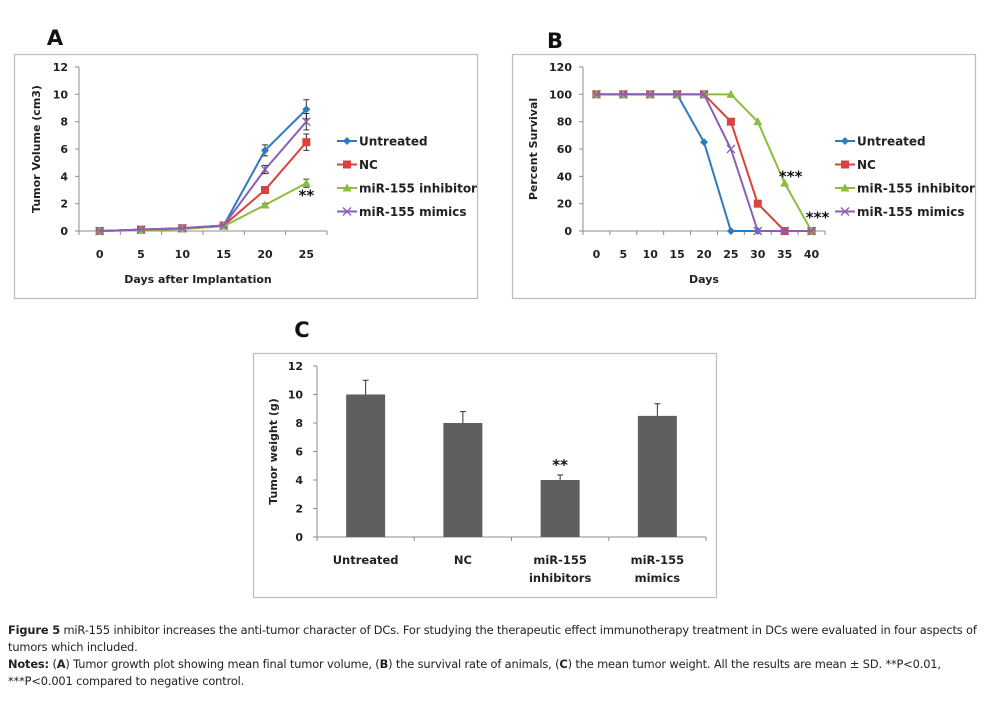 Image resolution: width=1004 pixels, height=715 pixels. What do you see at coordinates (565, 204) in the screenshot?
I see `y-tick-label: 20` at bounding box center [565, 204].